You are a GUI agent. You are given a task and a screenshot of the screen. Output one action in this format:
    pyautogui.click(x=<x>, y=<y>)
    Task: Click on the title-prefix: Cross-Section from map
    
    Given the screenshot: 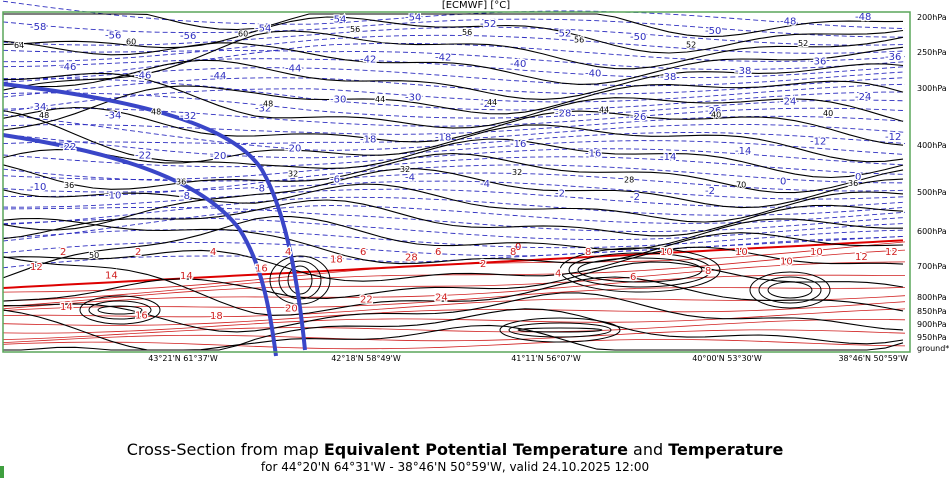 What is the action you would take?
    pyautogui.click(x=225, y=449)
    